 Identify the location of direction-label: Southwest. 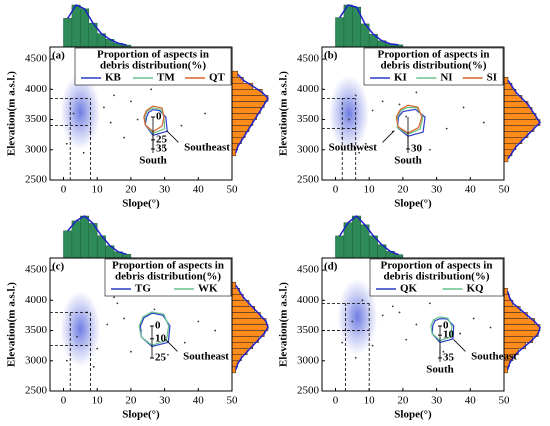
(353, 148).